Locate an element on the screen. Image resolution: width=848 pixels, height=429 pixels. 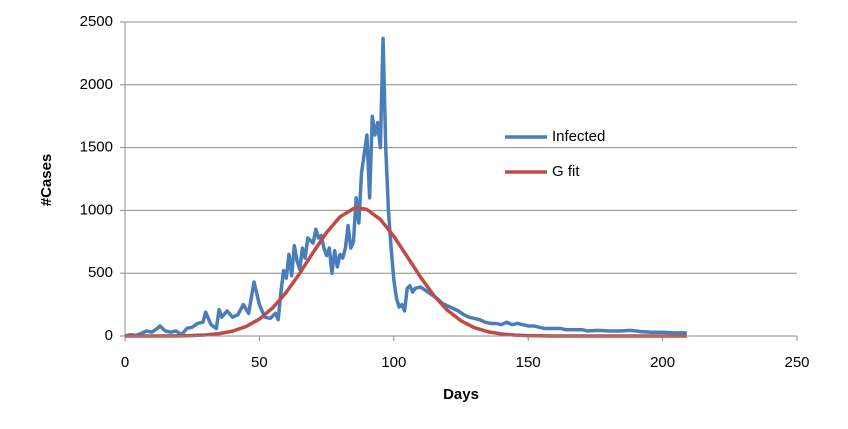
y-tick-label: 0 is located at coordinates (109, 335).